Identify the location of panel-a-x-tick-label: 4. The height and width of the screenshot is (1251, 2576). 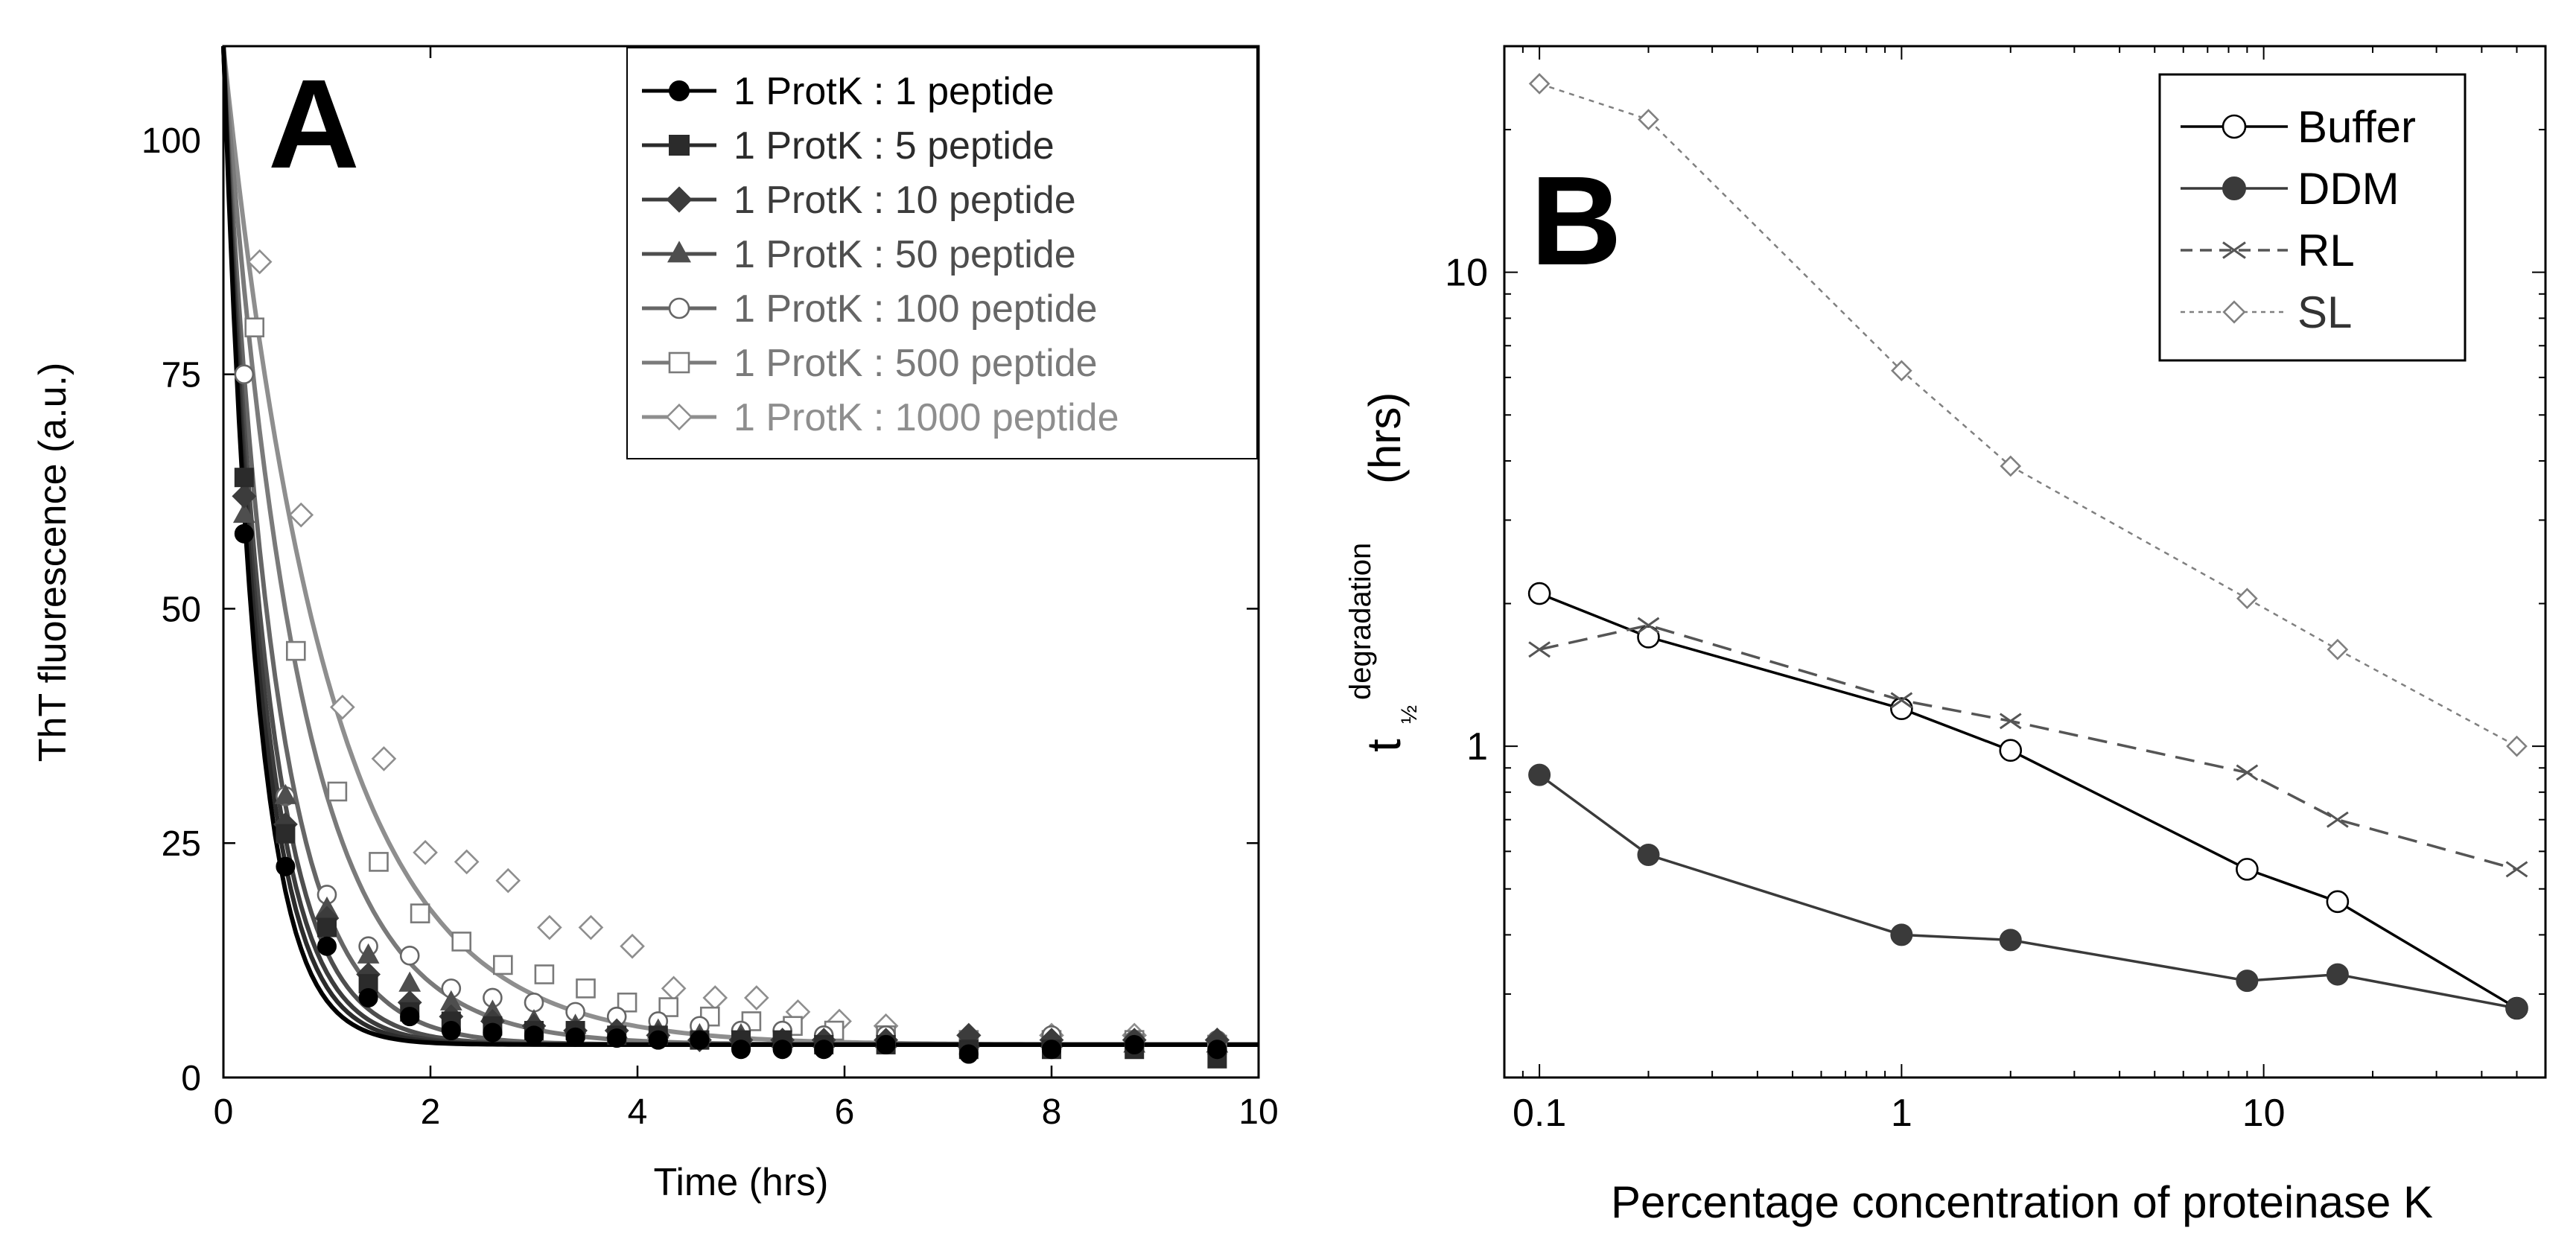
(638, 1112).